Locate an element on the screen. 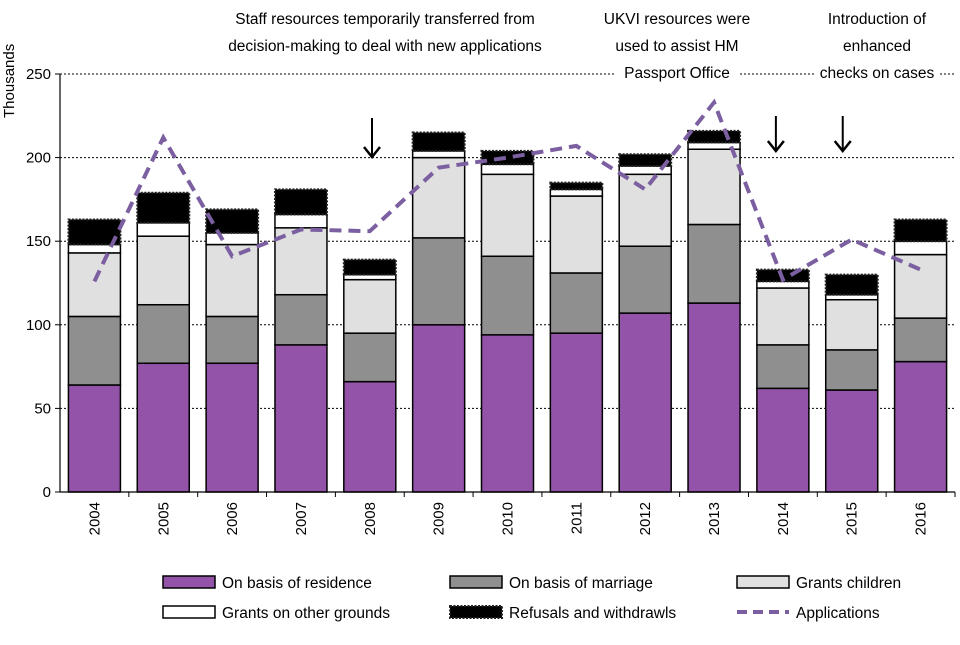 The height and width of the screenshot is (645, 960). y-tick-label: 0 is located at coordinates (47, 492).